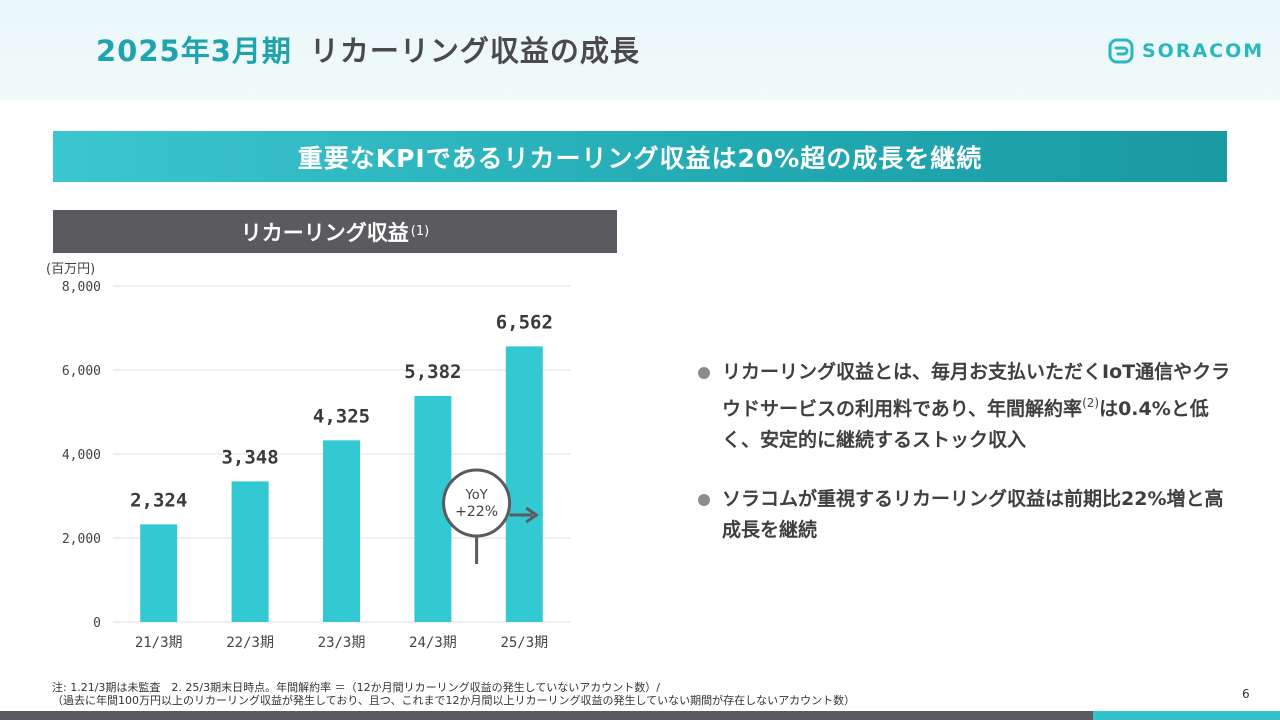  I want to click on bottom-accent, so click(1186, 715).